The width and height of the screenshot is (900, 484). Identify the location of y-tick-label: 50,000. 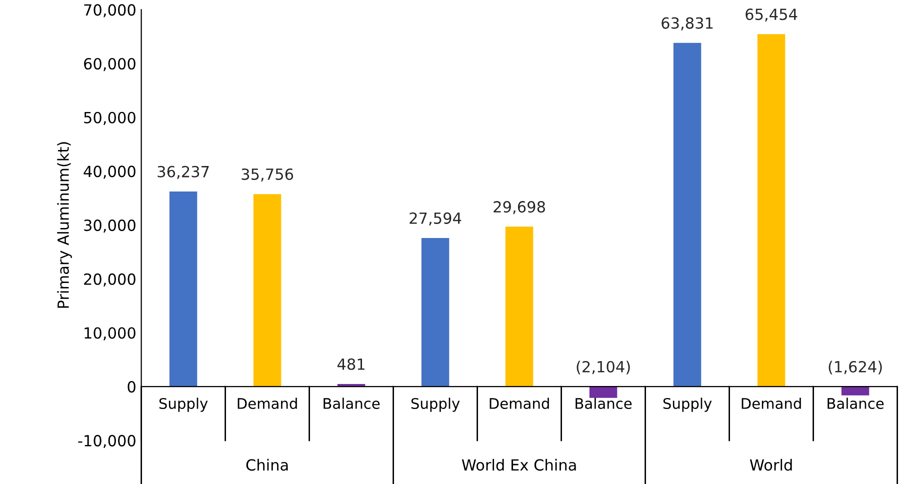
(110, 118).